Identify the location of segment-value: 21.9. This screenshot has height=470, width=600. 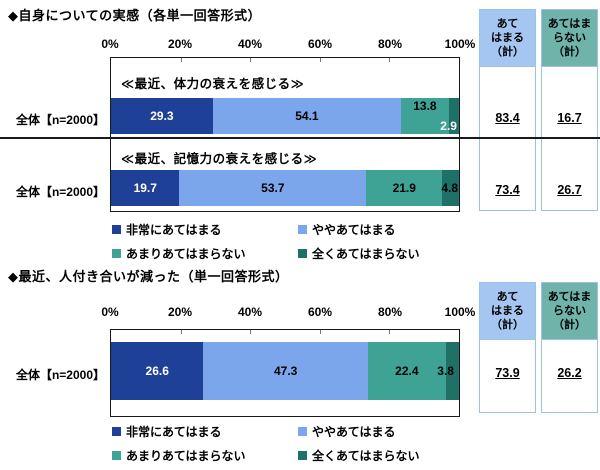
(404, 188).